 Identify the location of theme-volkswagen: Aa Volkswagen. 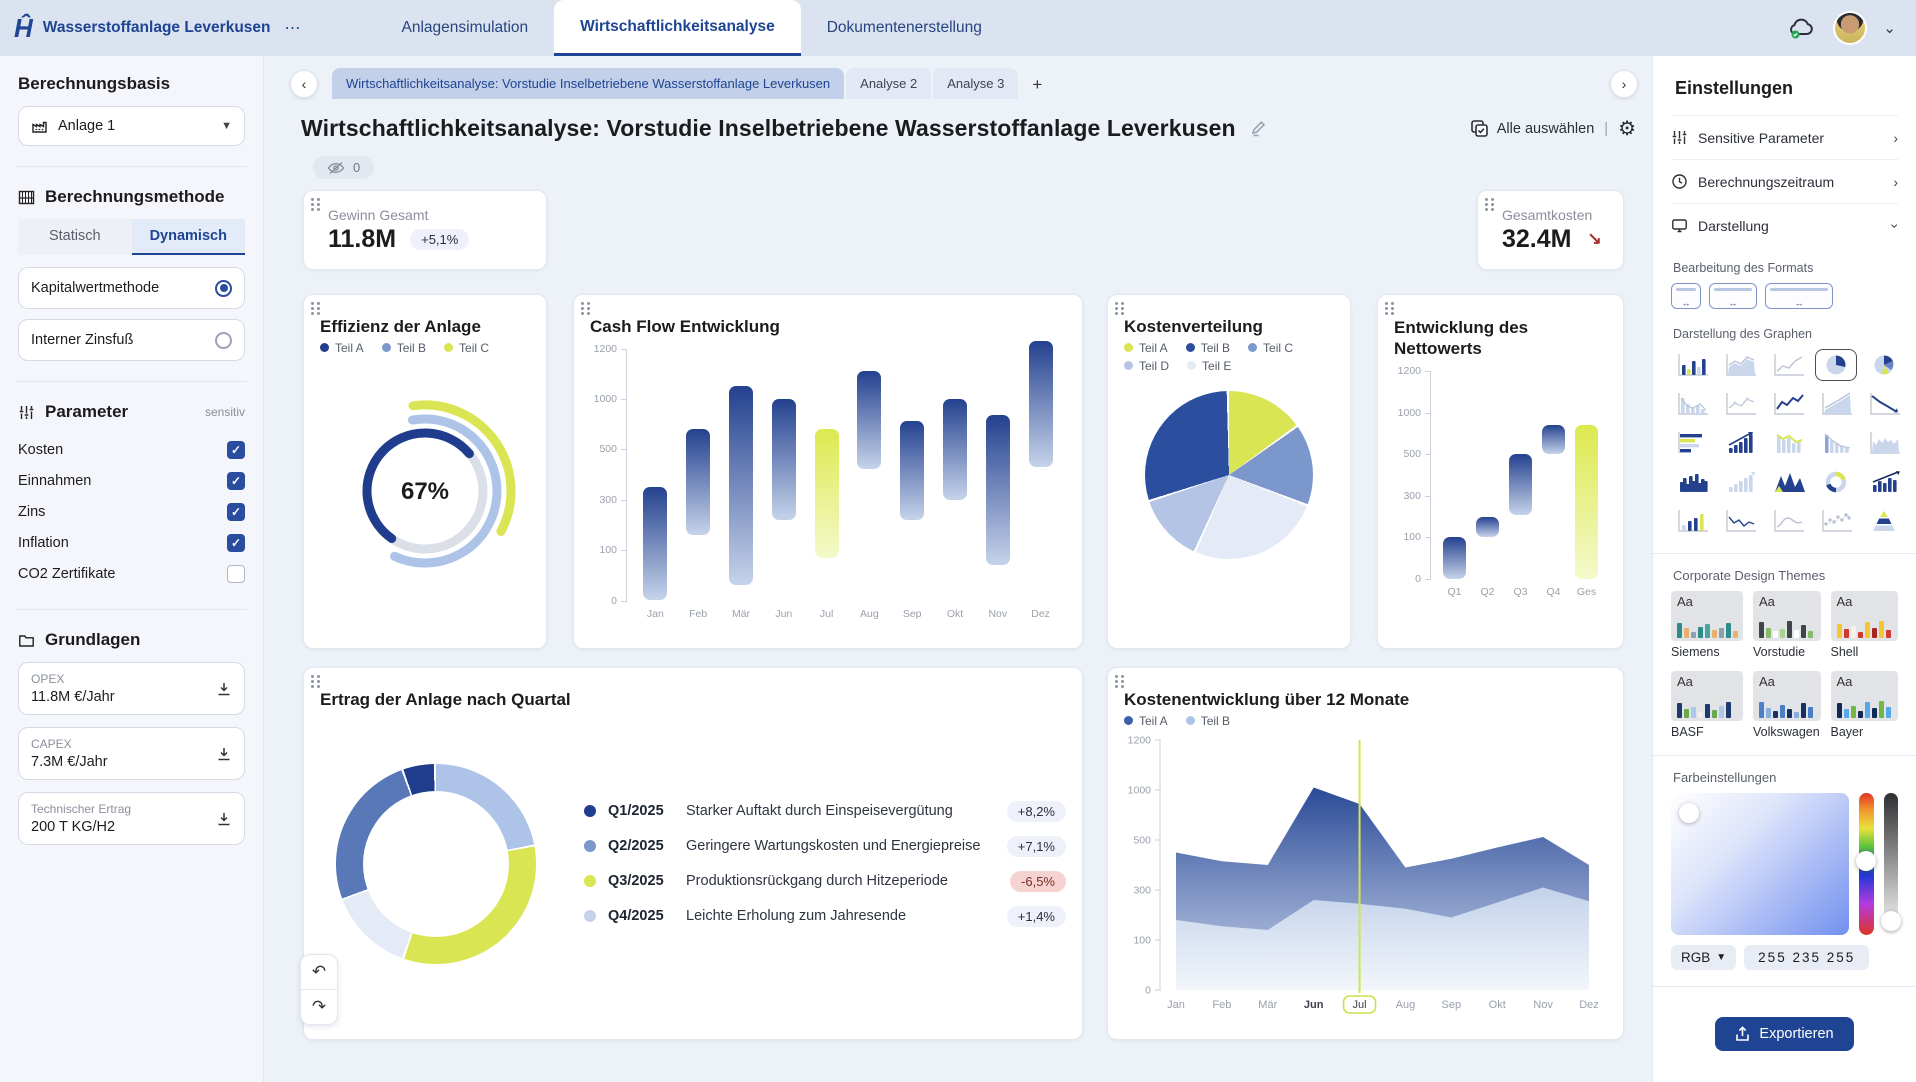
(1787, 705).